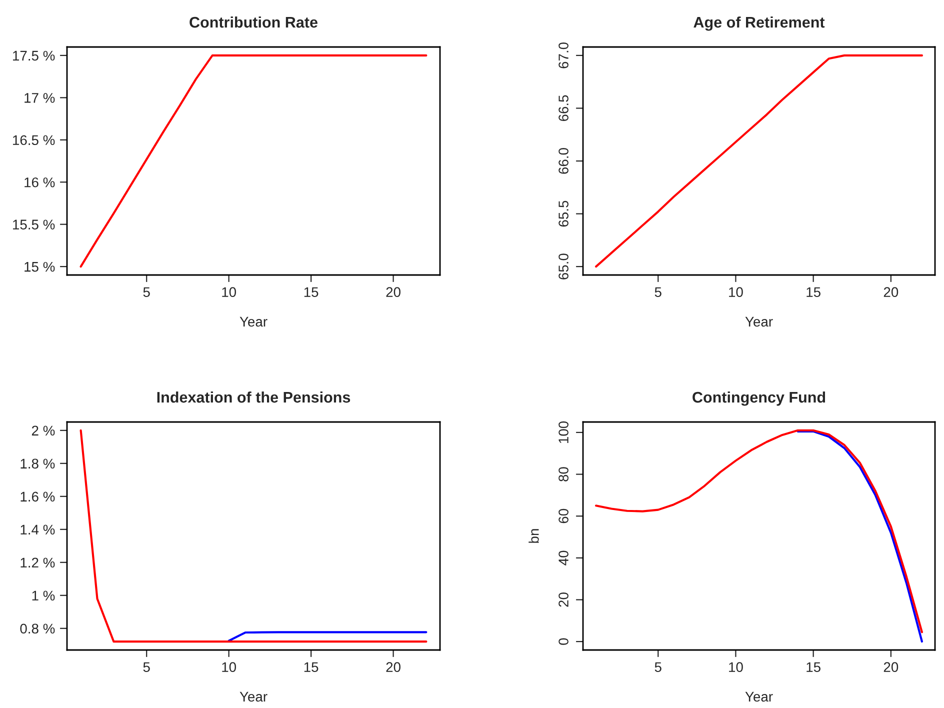 This screenshot has width=944, height=708. I want to click on y-tick-label: 17.5 %, so click(34, 55).